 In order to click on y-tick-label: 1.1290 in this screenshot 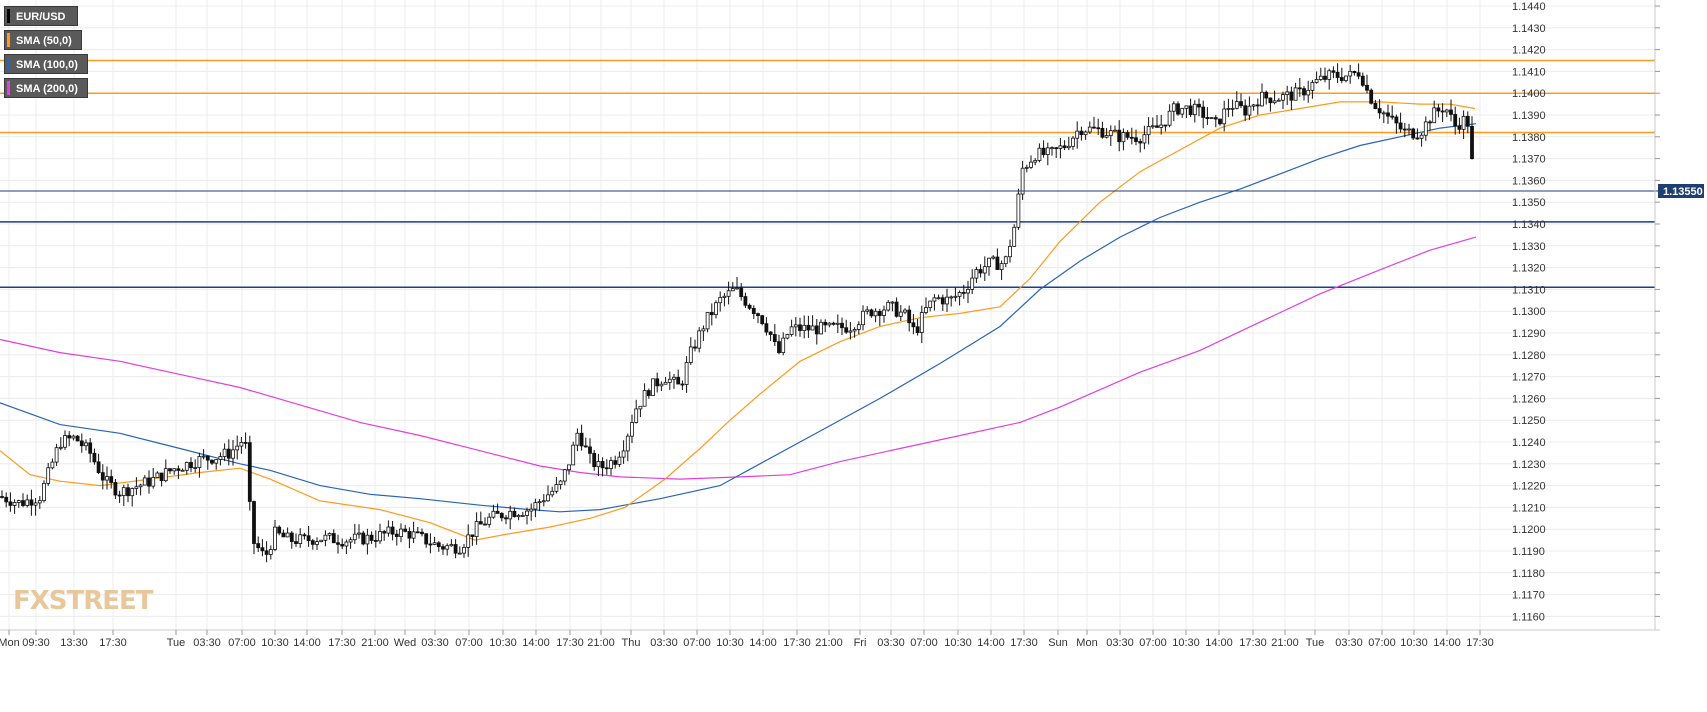, I will do `click(1529, 334)`.